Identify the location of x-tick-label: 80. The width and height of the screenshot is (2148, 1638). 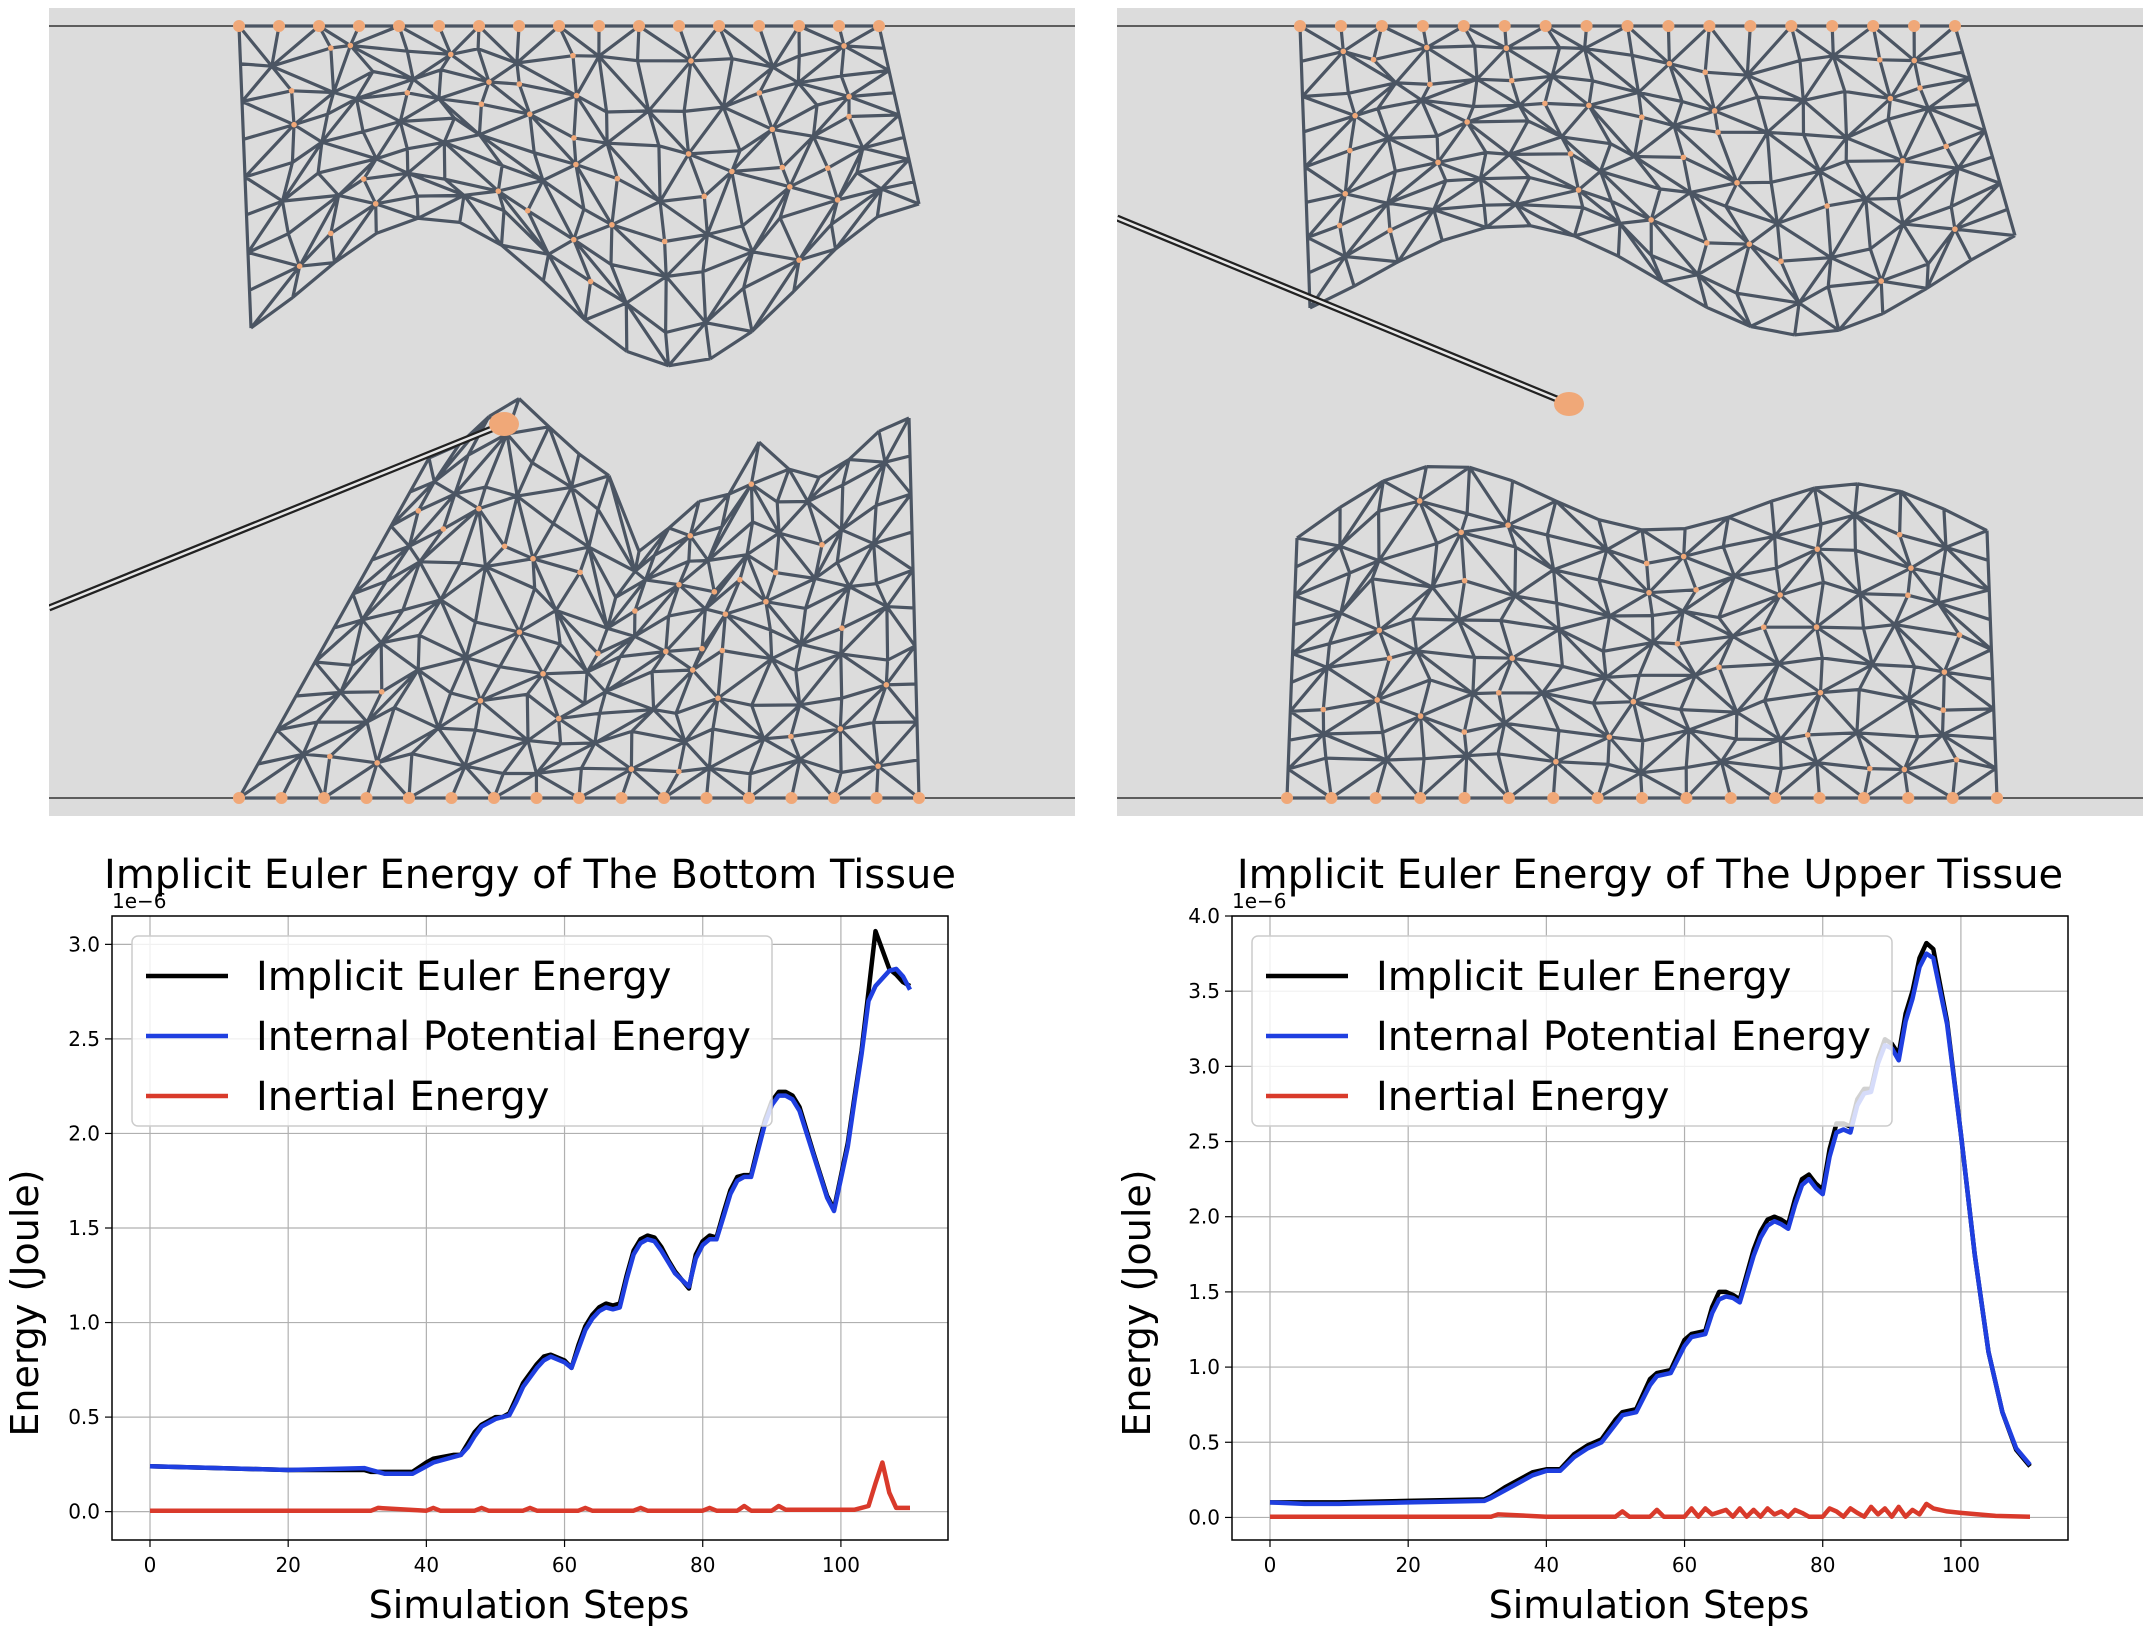
(1822, 1565).